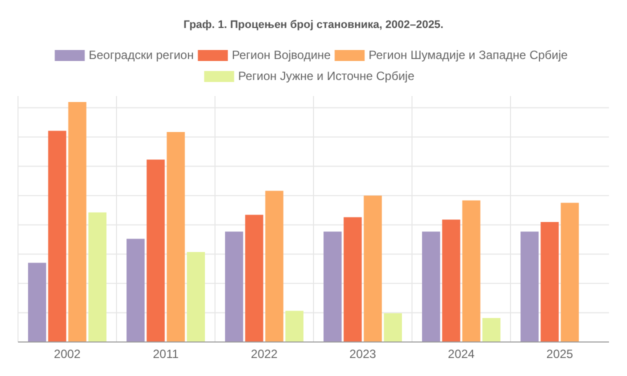  I want to click on legend-label: Београдски регион, so click(141, 55).